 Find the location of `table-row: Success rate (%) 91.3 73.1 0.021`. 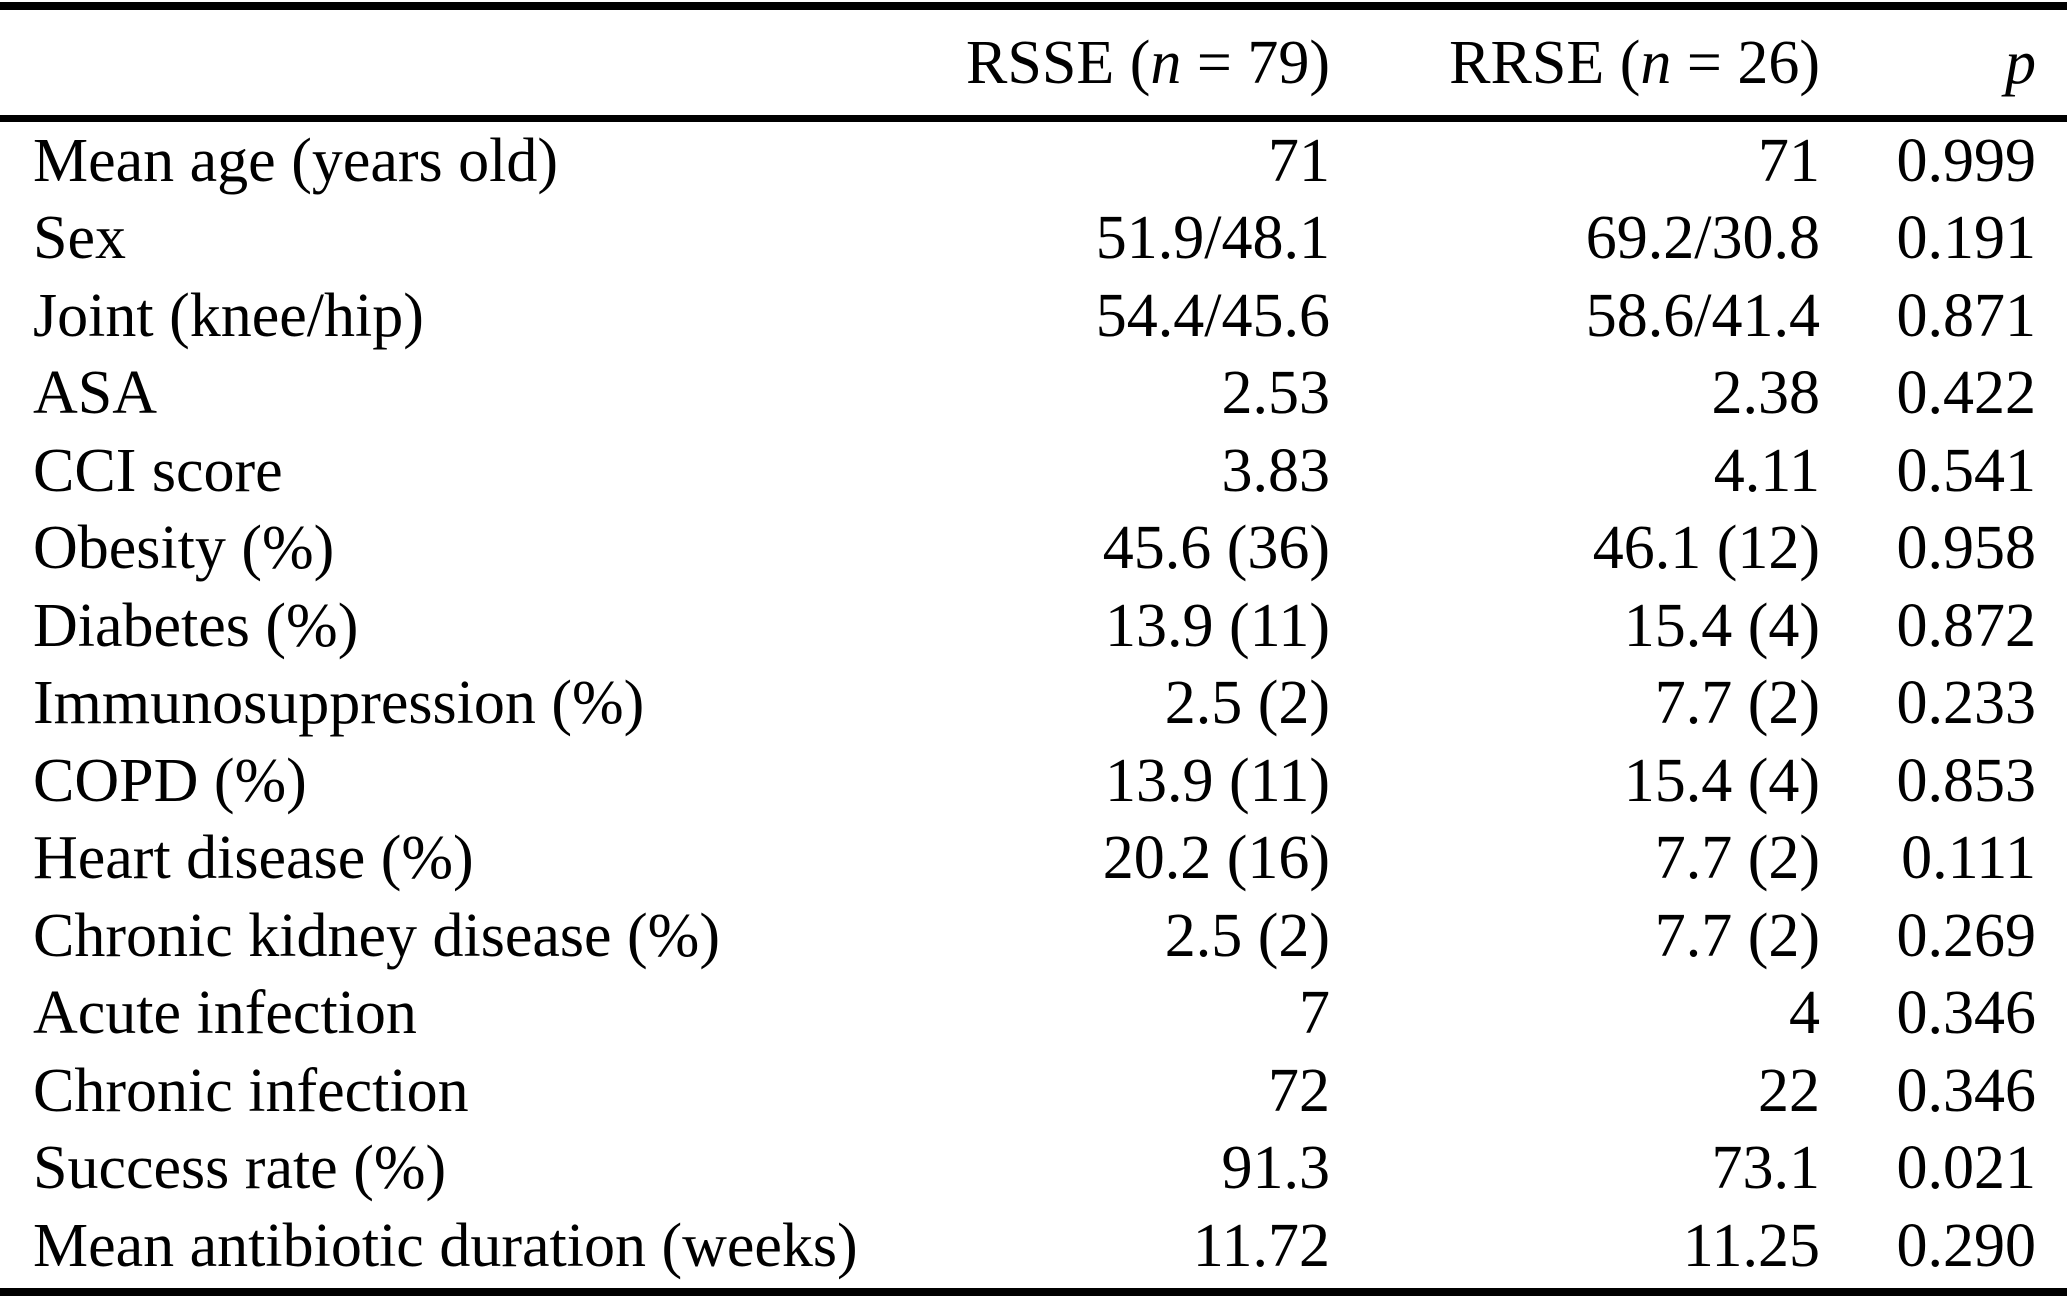

table-row: Success rate (%) 91.3 73.1 0.021 is located at coordinates (1033, 1169).